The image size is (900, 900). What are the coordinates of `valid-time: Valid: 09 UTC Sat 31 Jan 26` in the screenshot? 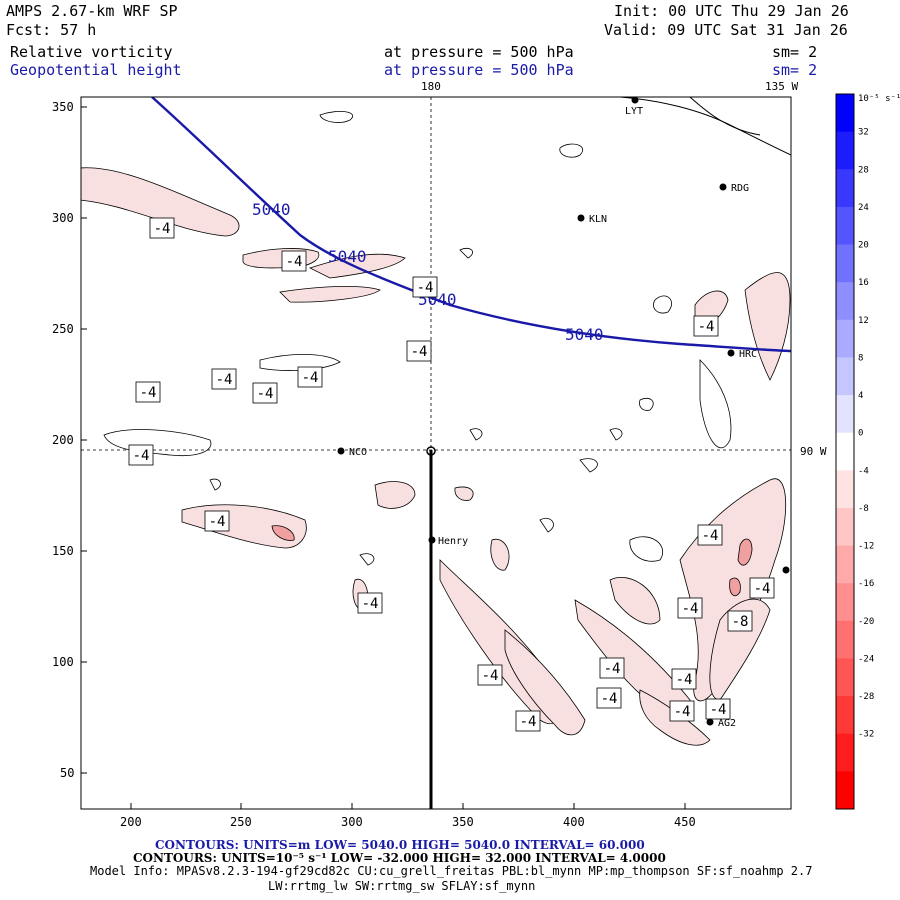 It's located at (726, 30).